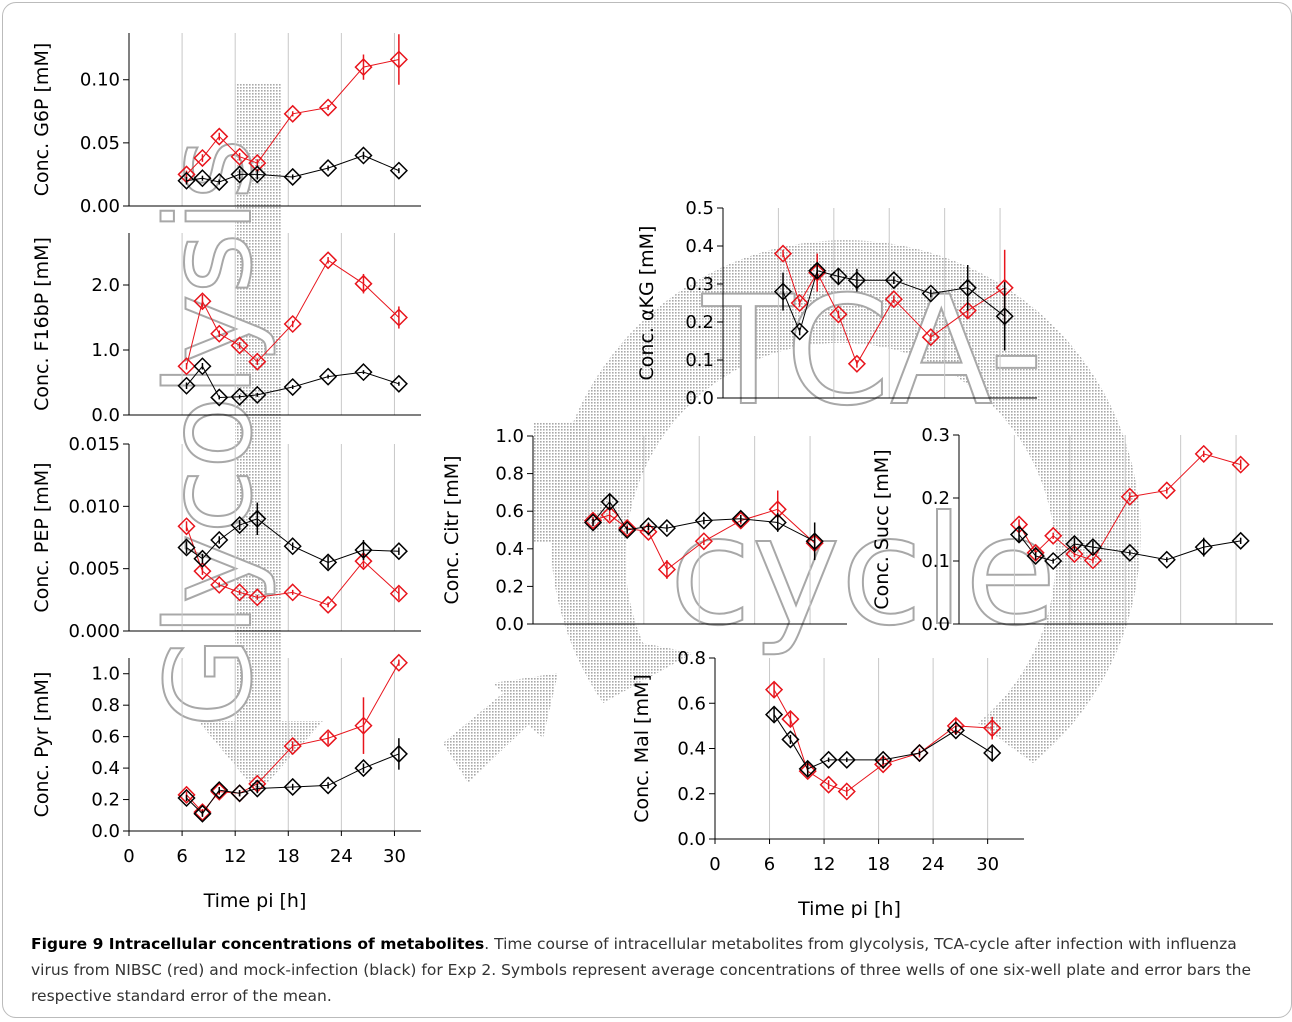 The image size is (1292, 1022). Describe the element at coordinates (1072, 530) in the screenshot. I see `panel: 0.0 0.1 0.2 0.3 Conc. Succ [mM]` at that location.